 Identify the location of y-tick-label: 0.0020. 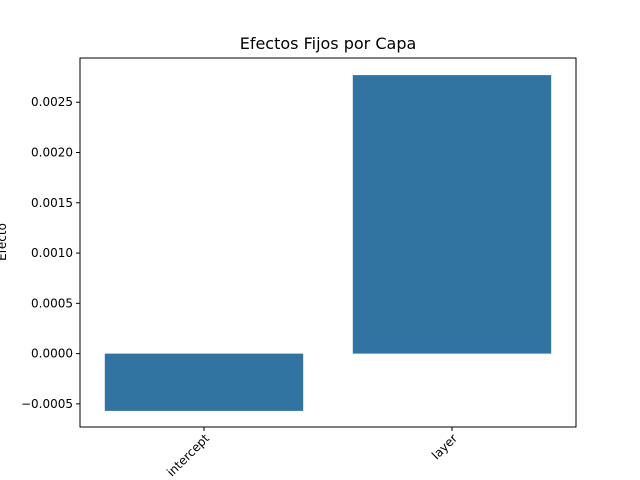
(52, 153).